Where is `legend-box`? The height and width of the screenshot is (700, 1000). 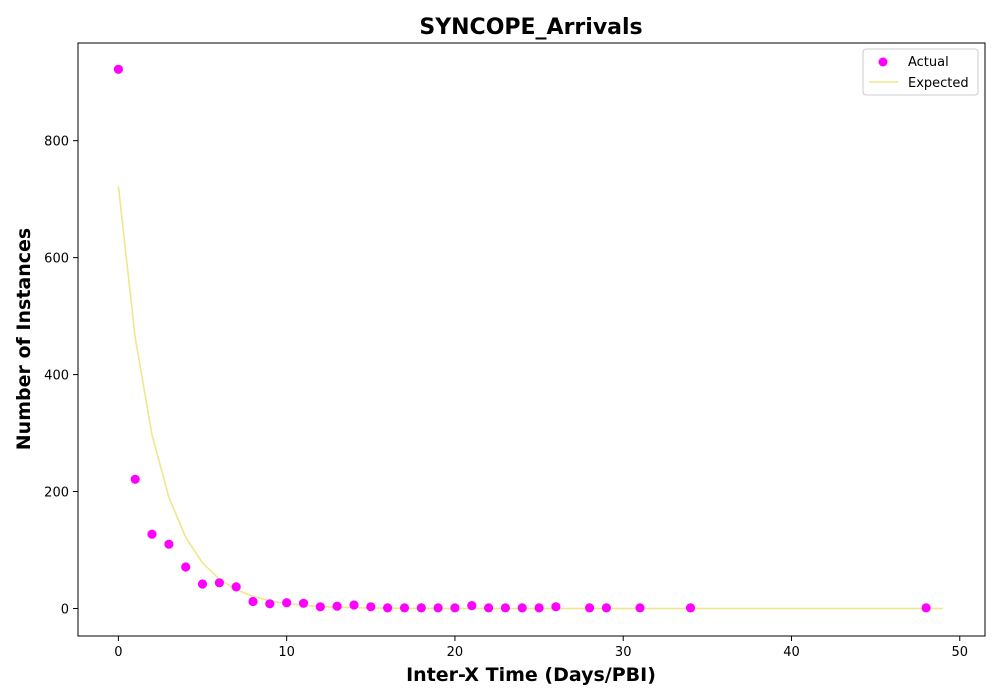
legend-box is located at coordinates (920, 72).